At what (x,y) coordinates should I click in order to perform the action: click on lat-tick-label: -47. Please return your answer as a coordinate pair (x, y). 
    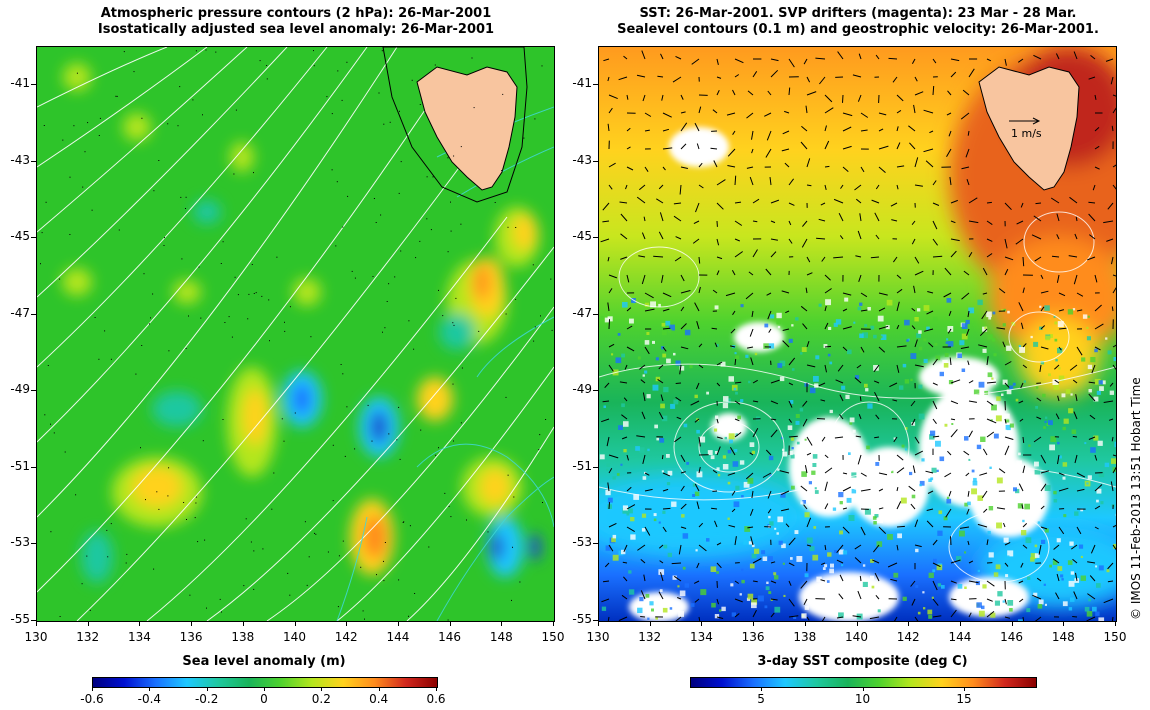
    Looking at the image, I should click on (20, 312).